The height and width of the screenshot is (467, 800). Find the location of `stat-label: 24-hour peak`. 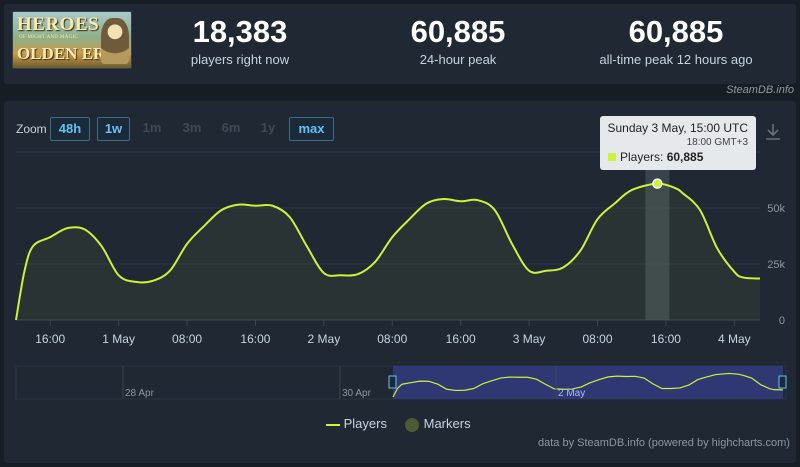

stat-label: 24-hour peak is located at coordinates (458, 59).